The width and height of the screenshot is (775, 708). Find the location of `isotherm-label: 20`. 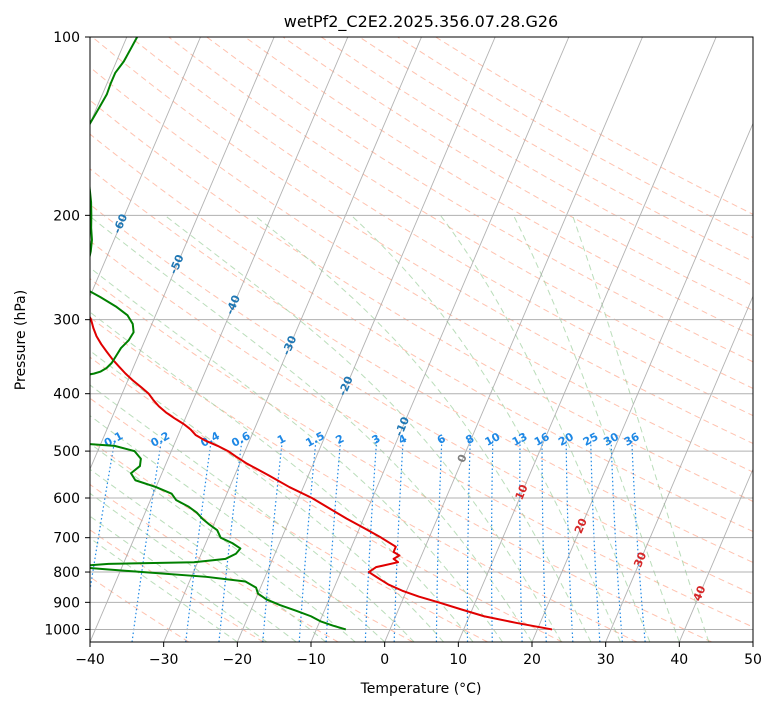

isotherm-label: 20 is located at coordinates (581, 525).